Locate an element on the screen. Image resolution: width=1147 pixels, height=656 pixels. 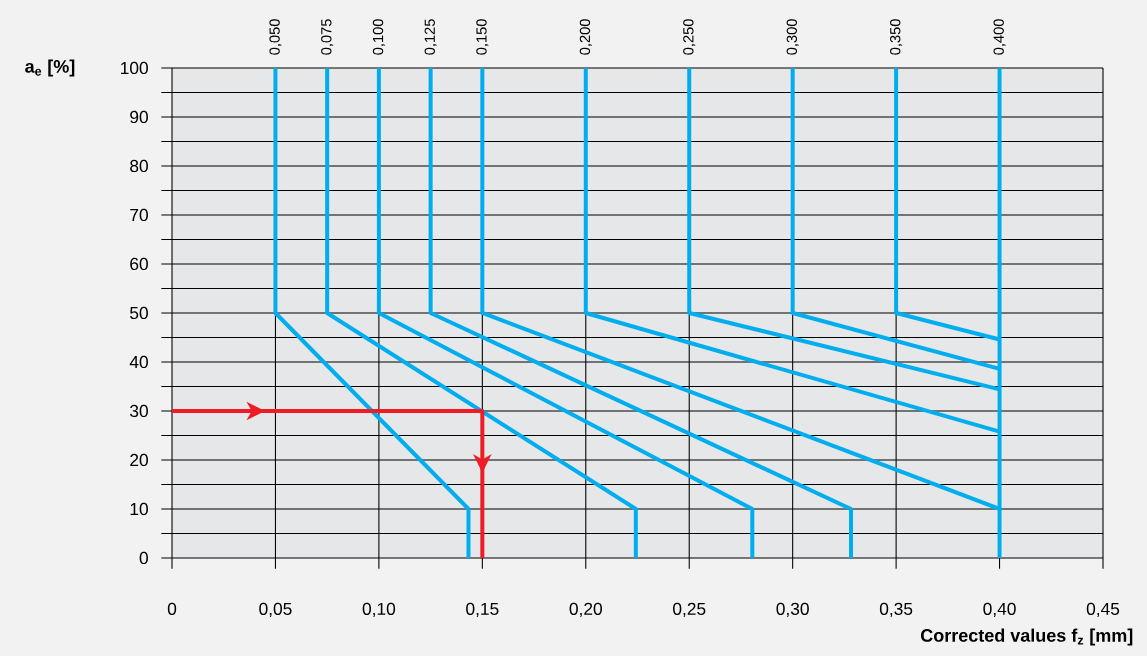
y-tick-label: 40 is located at coordinates (138, 362).